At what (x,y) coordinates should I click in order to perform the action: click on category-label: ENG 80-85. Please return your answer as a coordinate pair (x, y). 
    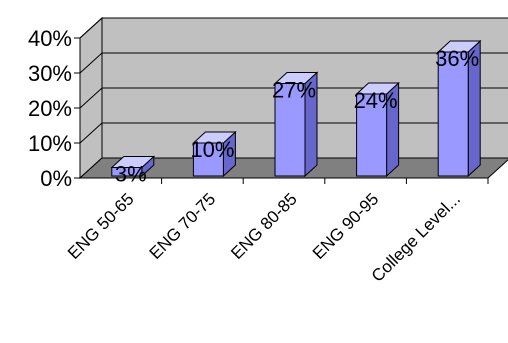
    Looking at the image, I should click on (264, 226).